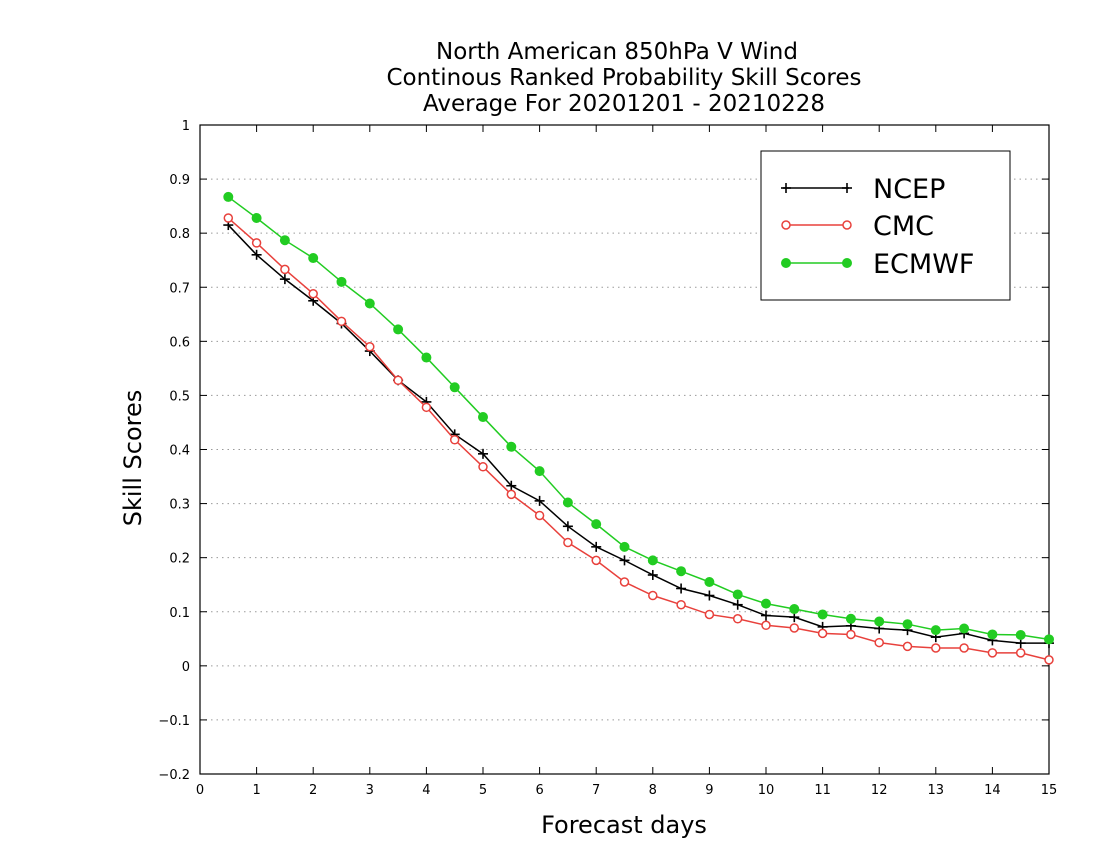 Image resolution: width=1100 pixels, height=850 pixels. Describe the element at coordinates (539, 790) in the screenshot. I see `x-tick-label: 6` at that location.